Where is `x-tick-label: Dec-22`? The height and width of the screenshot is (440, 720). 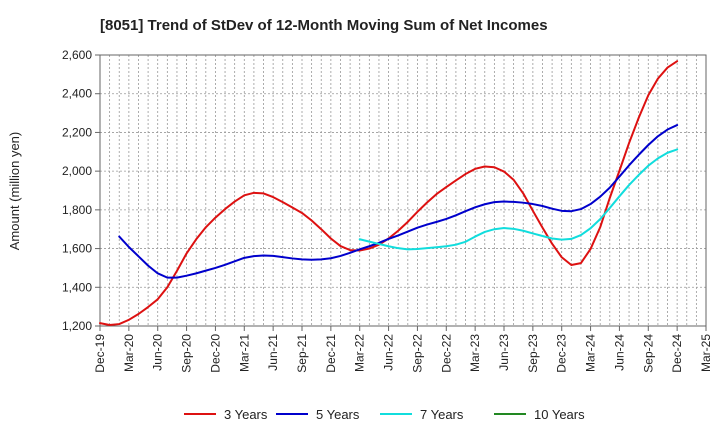 x-tick-label: Dec-22 is located at coordinates (446, 353).